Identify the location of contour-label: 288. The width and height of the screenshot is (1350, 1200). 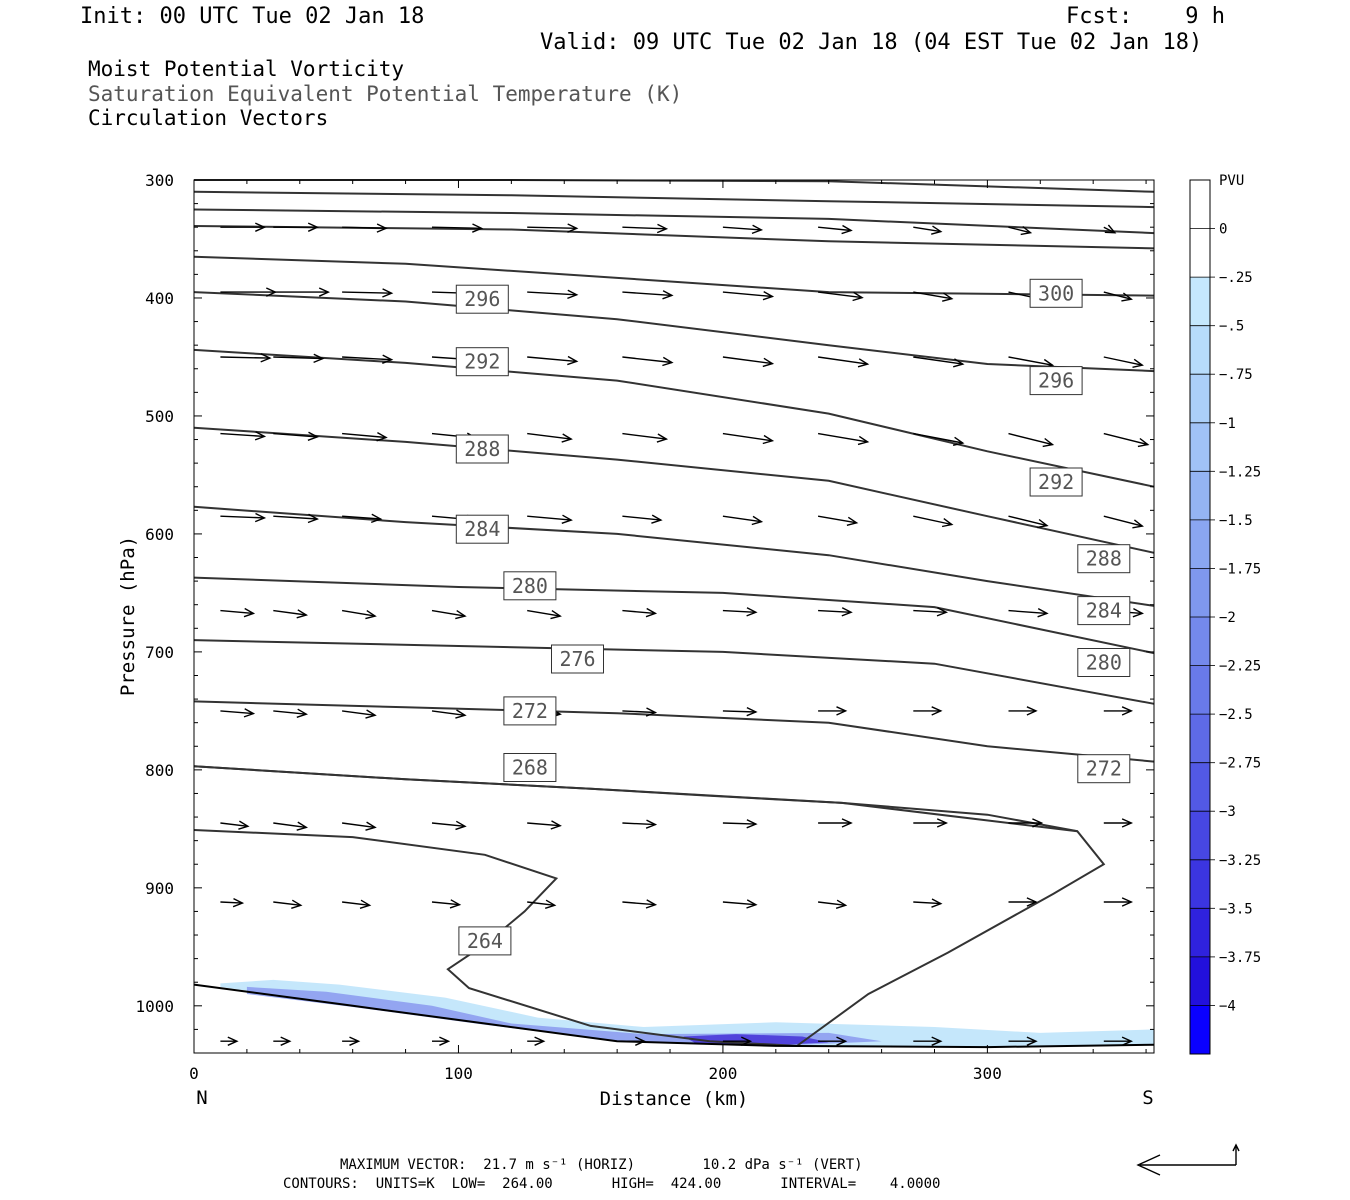
(482, 449).